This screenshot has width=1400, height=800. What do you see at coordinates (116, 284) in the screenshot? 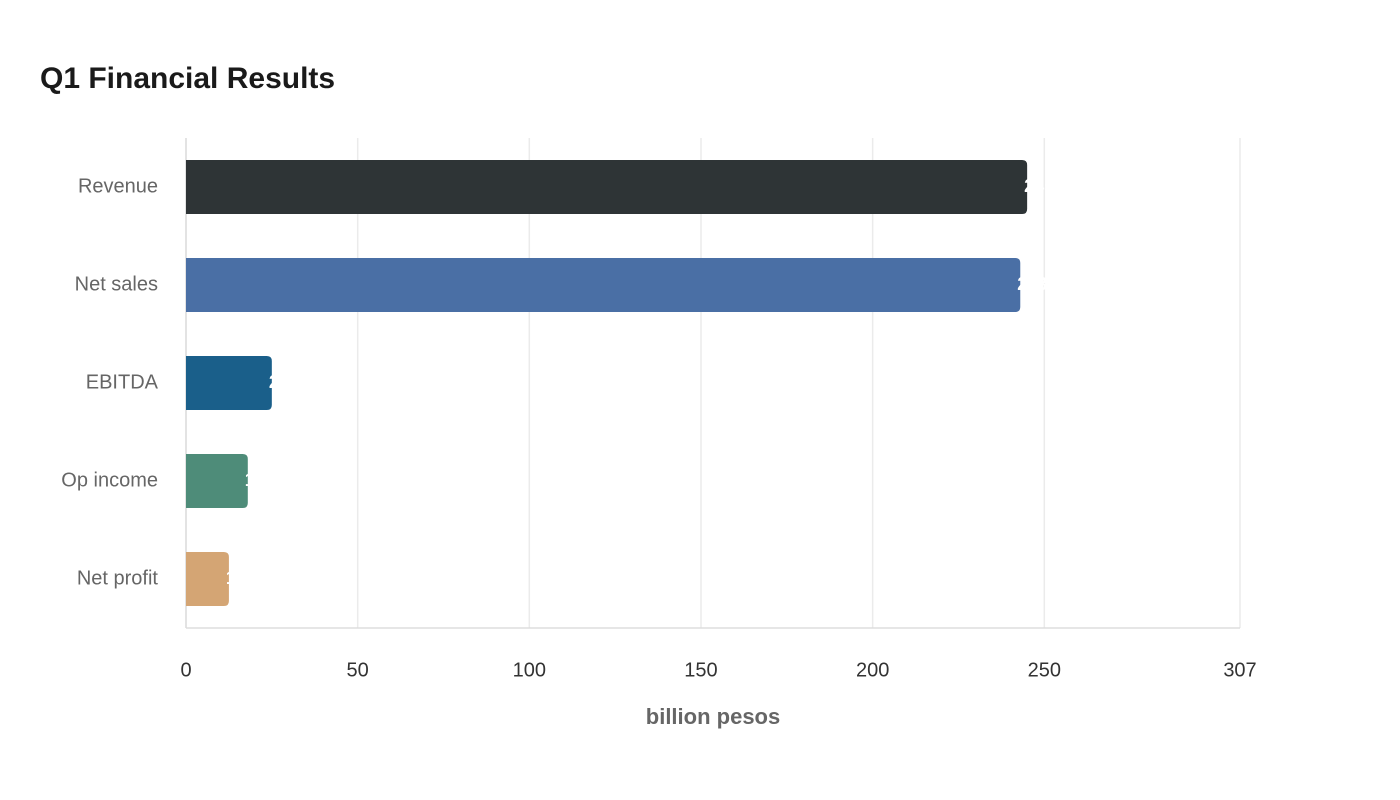
I see `y-tick-label: Net sales` at bounding box center [116, 284].